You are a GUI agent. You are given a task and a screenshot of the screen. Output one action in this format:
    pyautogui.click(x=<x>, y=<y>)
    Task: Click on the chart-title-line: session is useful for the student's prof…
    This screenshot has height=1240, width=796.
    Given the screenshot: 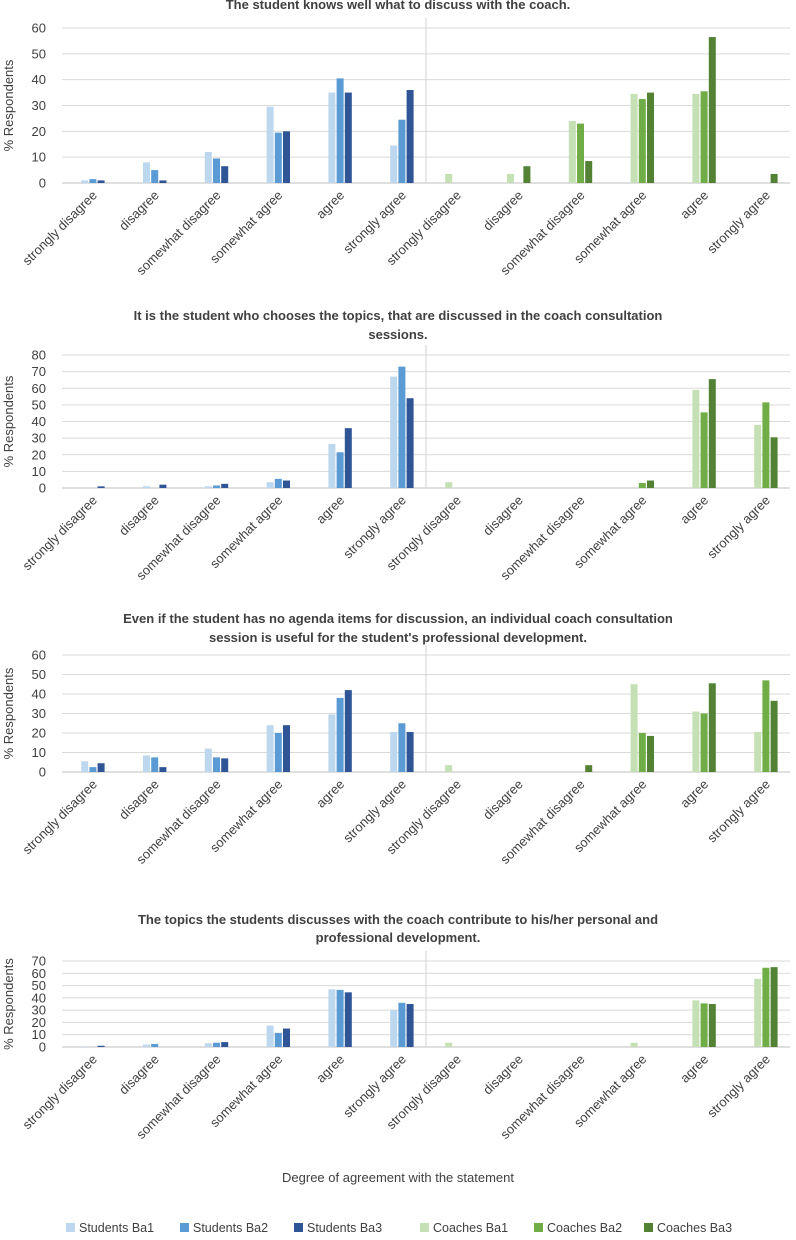 What is the action you would take?
    pyautogui.click(x=398, y=637)
    